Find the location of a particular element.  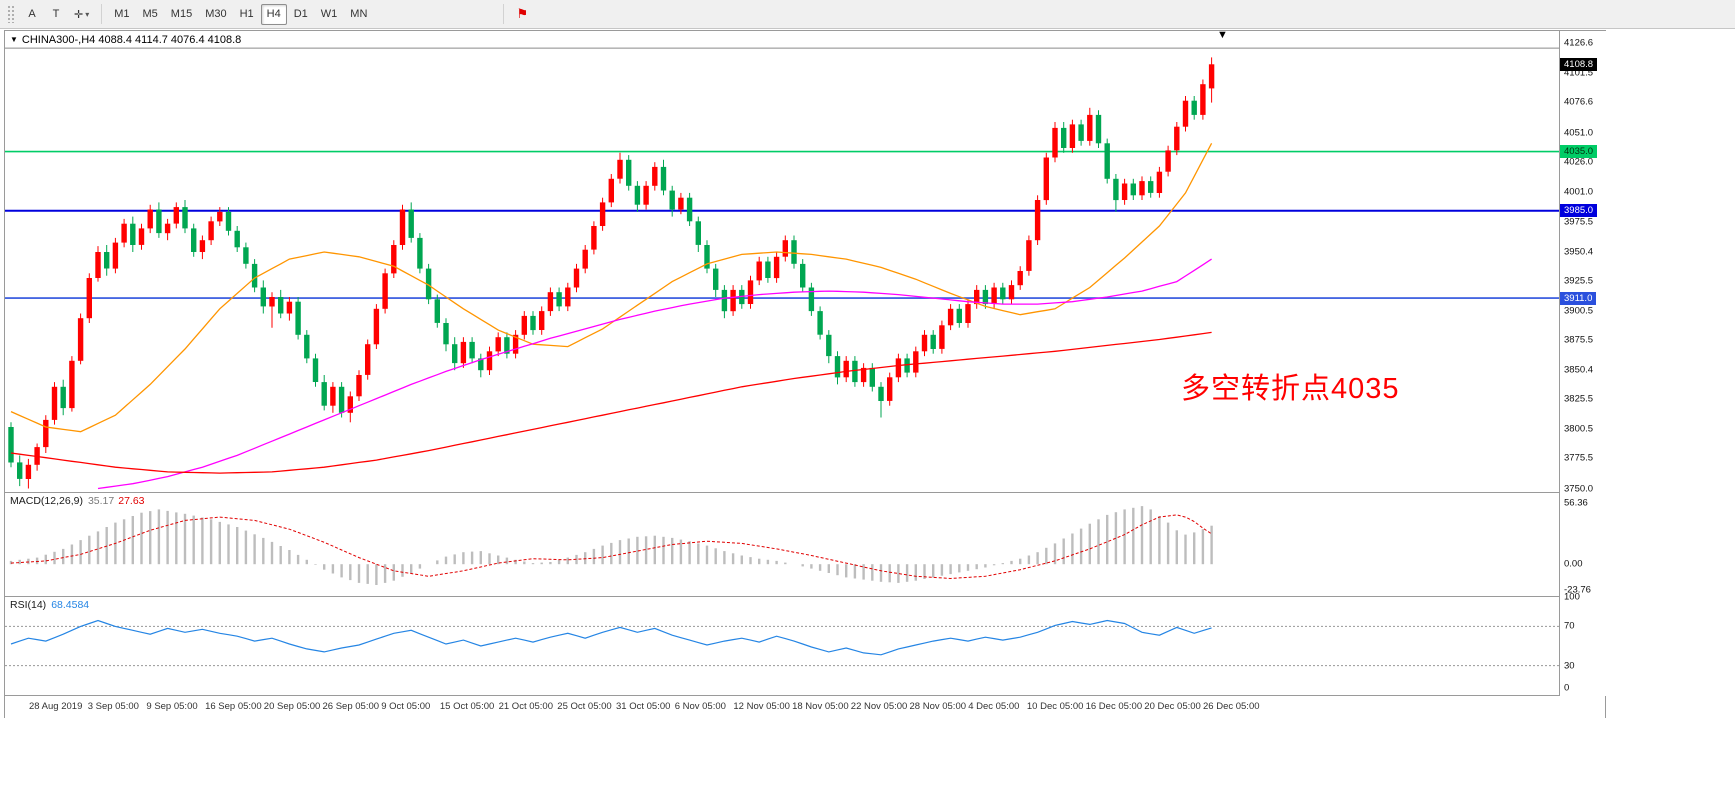

timeframe-M1-button: M1 is located at coordinates (121, 14).